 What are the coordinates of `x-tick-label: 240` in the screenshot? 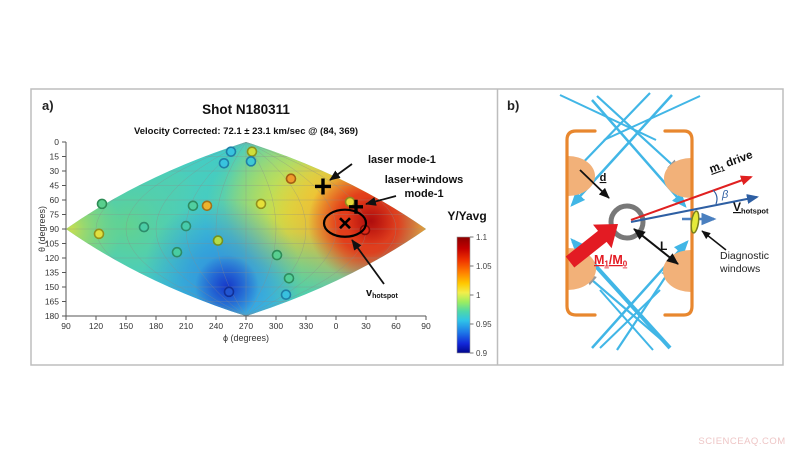 It's located at (216, 326).